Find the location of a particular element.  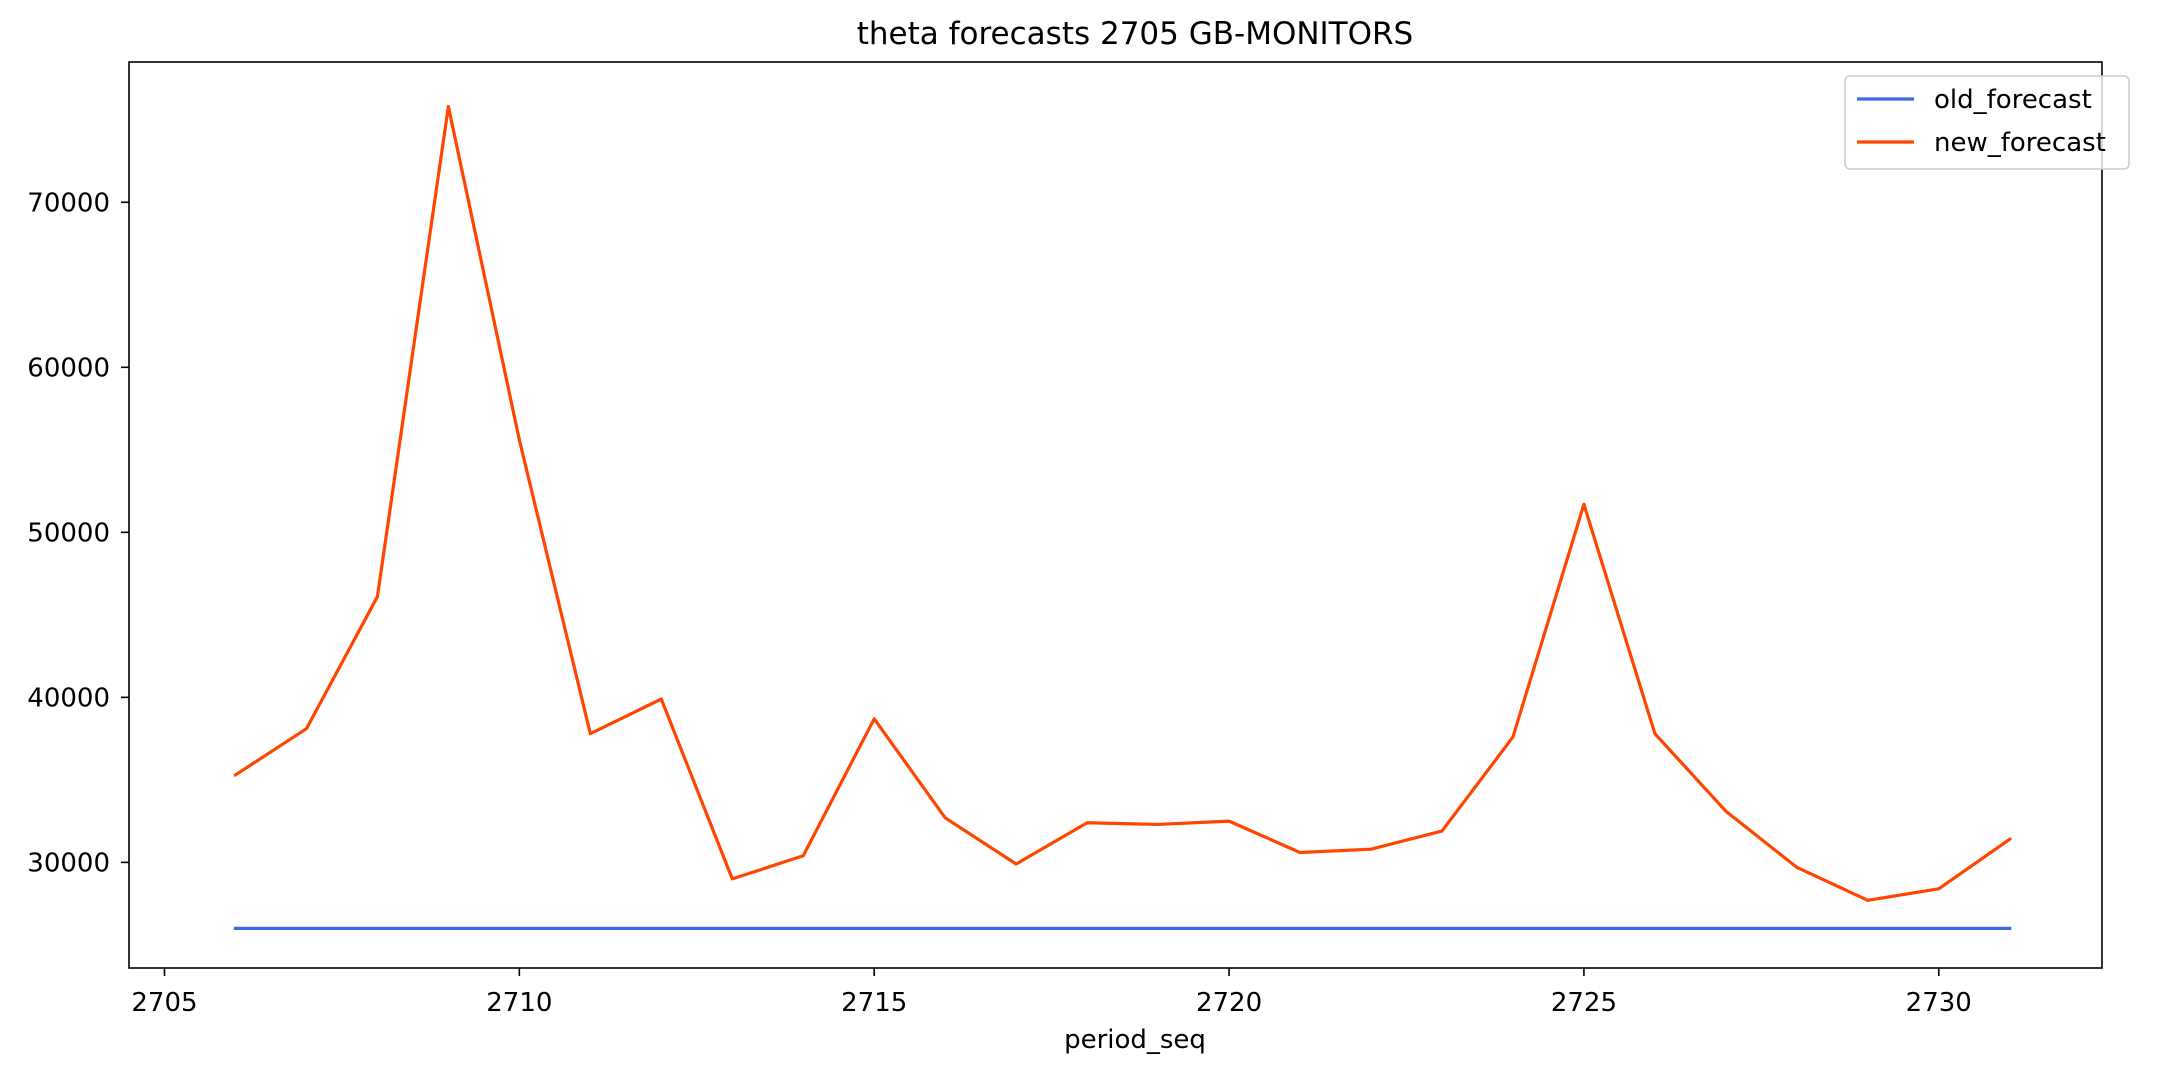

chart-title: theta forecasts 2705 GB-MONITORS is located at coordinates (1135, 34).